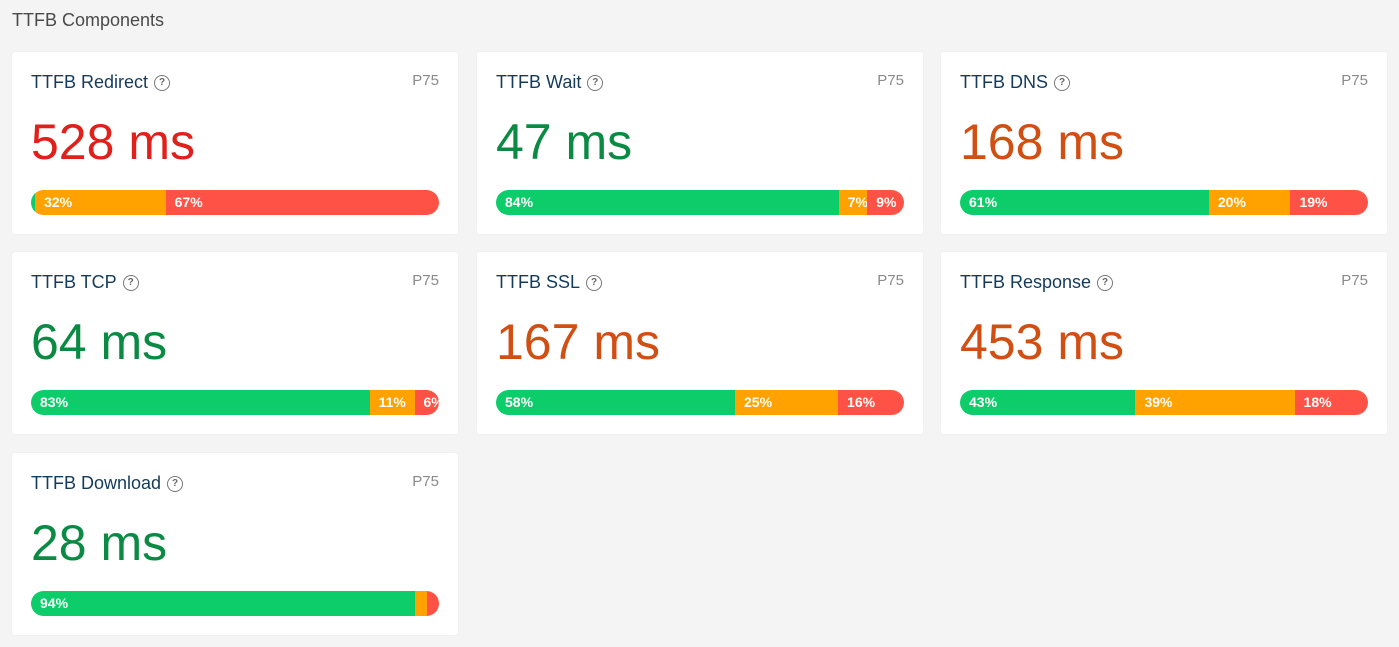 This screenshot has width=1399, height=647. I want to click on distribution-bar: 43% 39% 18%, so click(1164, 402).